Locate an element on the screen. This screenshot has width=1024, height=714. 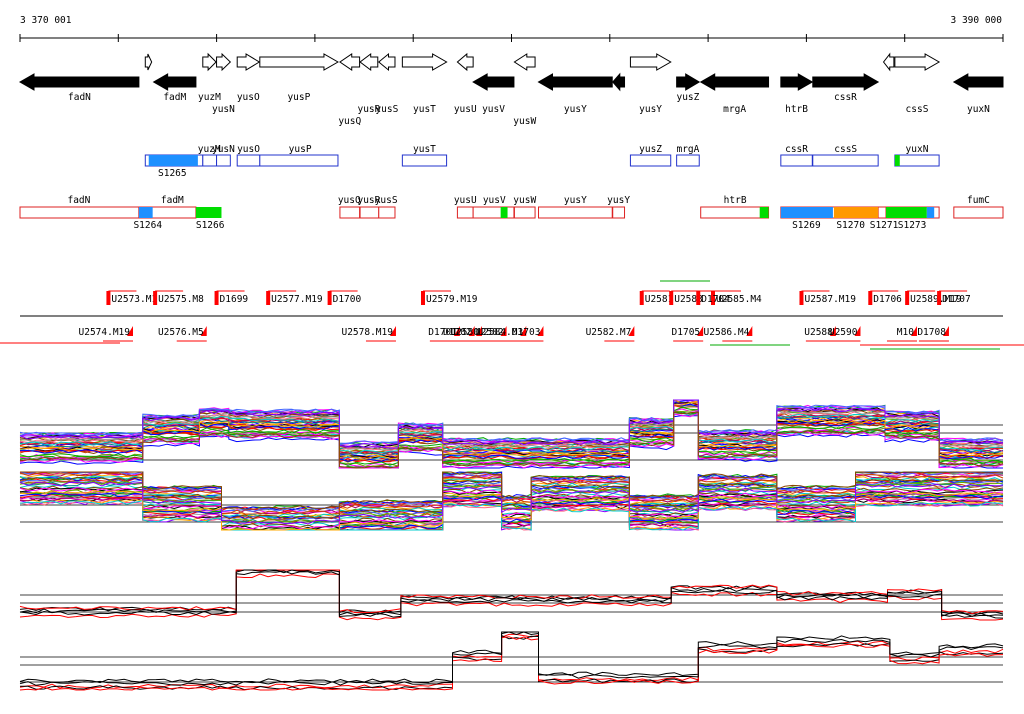
segment-label: U2577.M19 is located at coordinates (297, 299).